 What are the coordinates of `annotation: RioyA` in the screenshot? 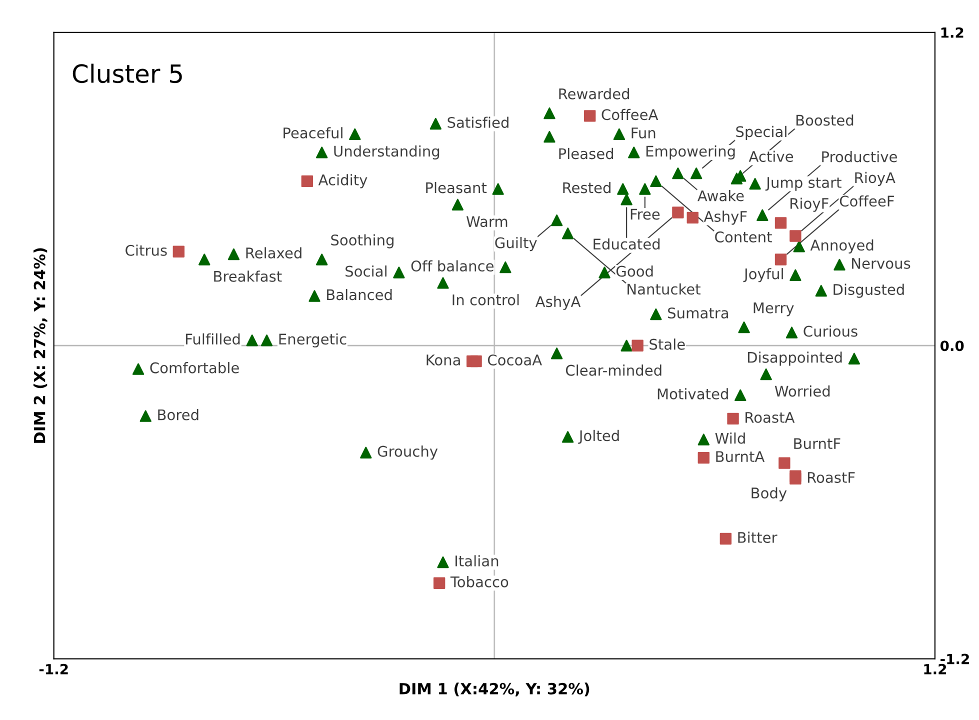 It's located at (875, 179).